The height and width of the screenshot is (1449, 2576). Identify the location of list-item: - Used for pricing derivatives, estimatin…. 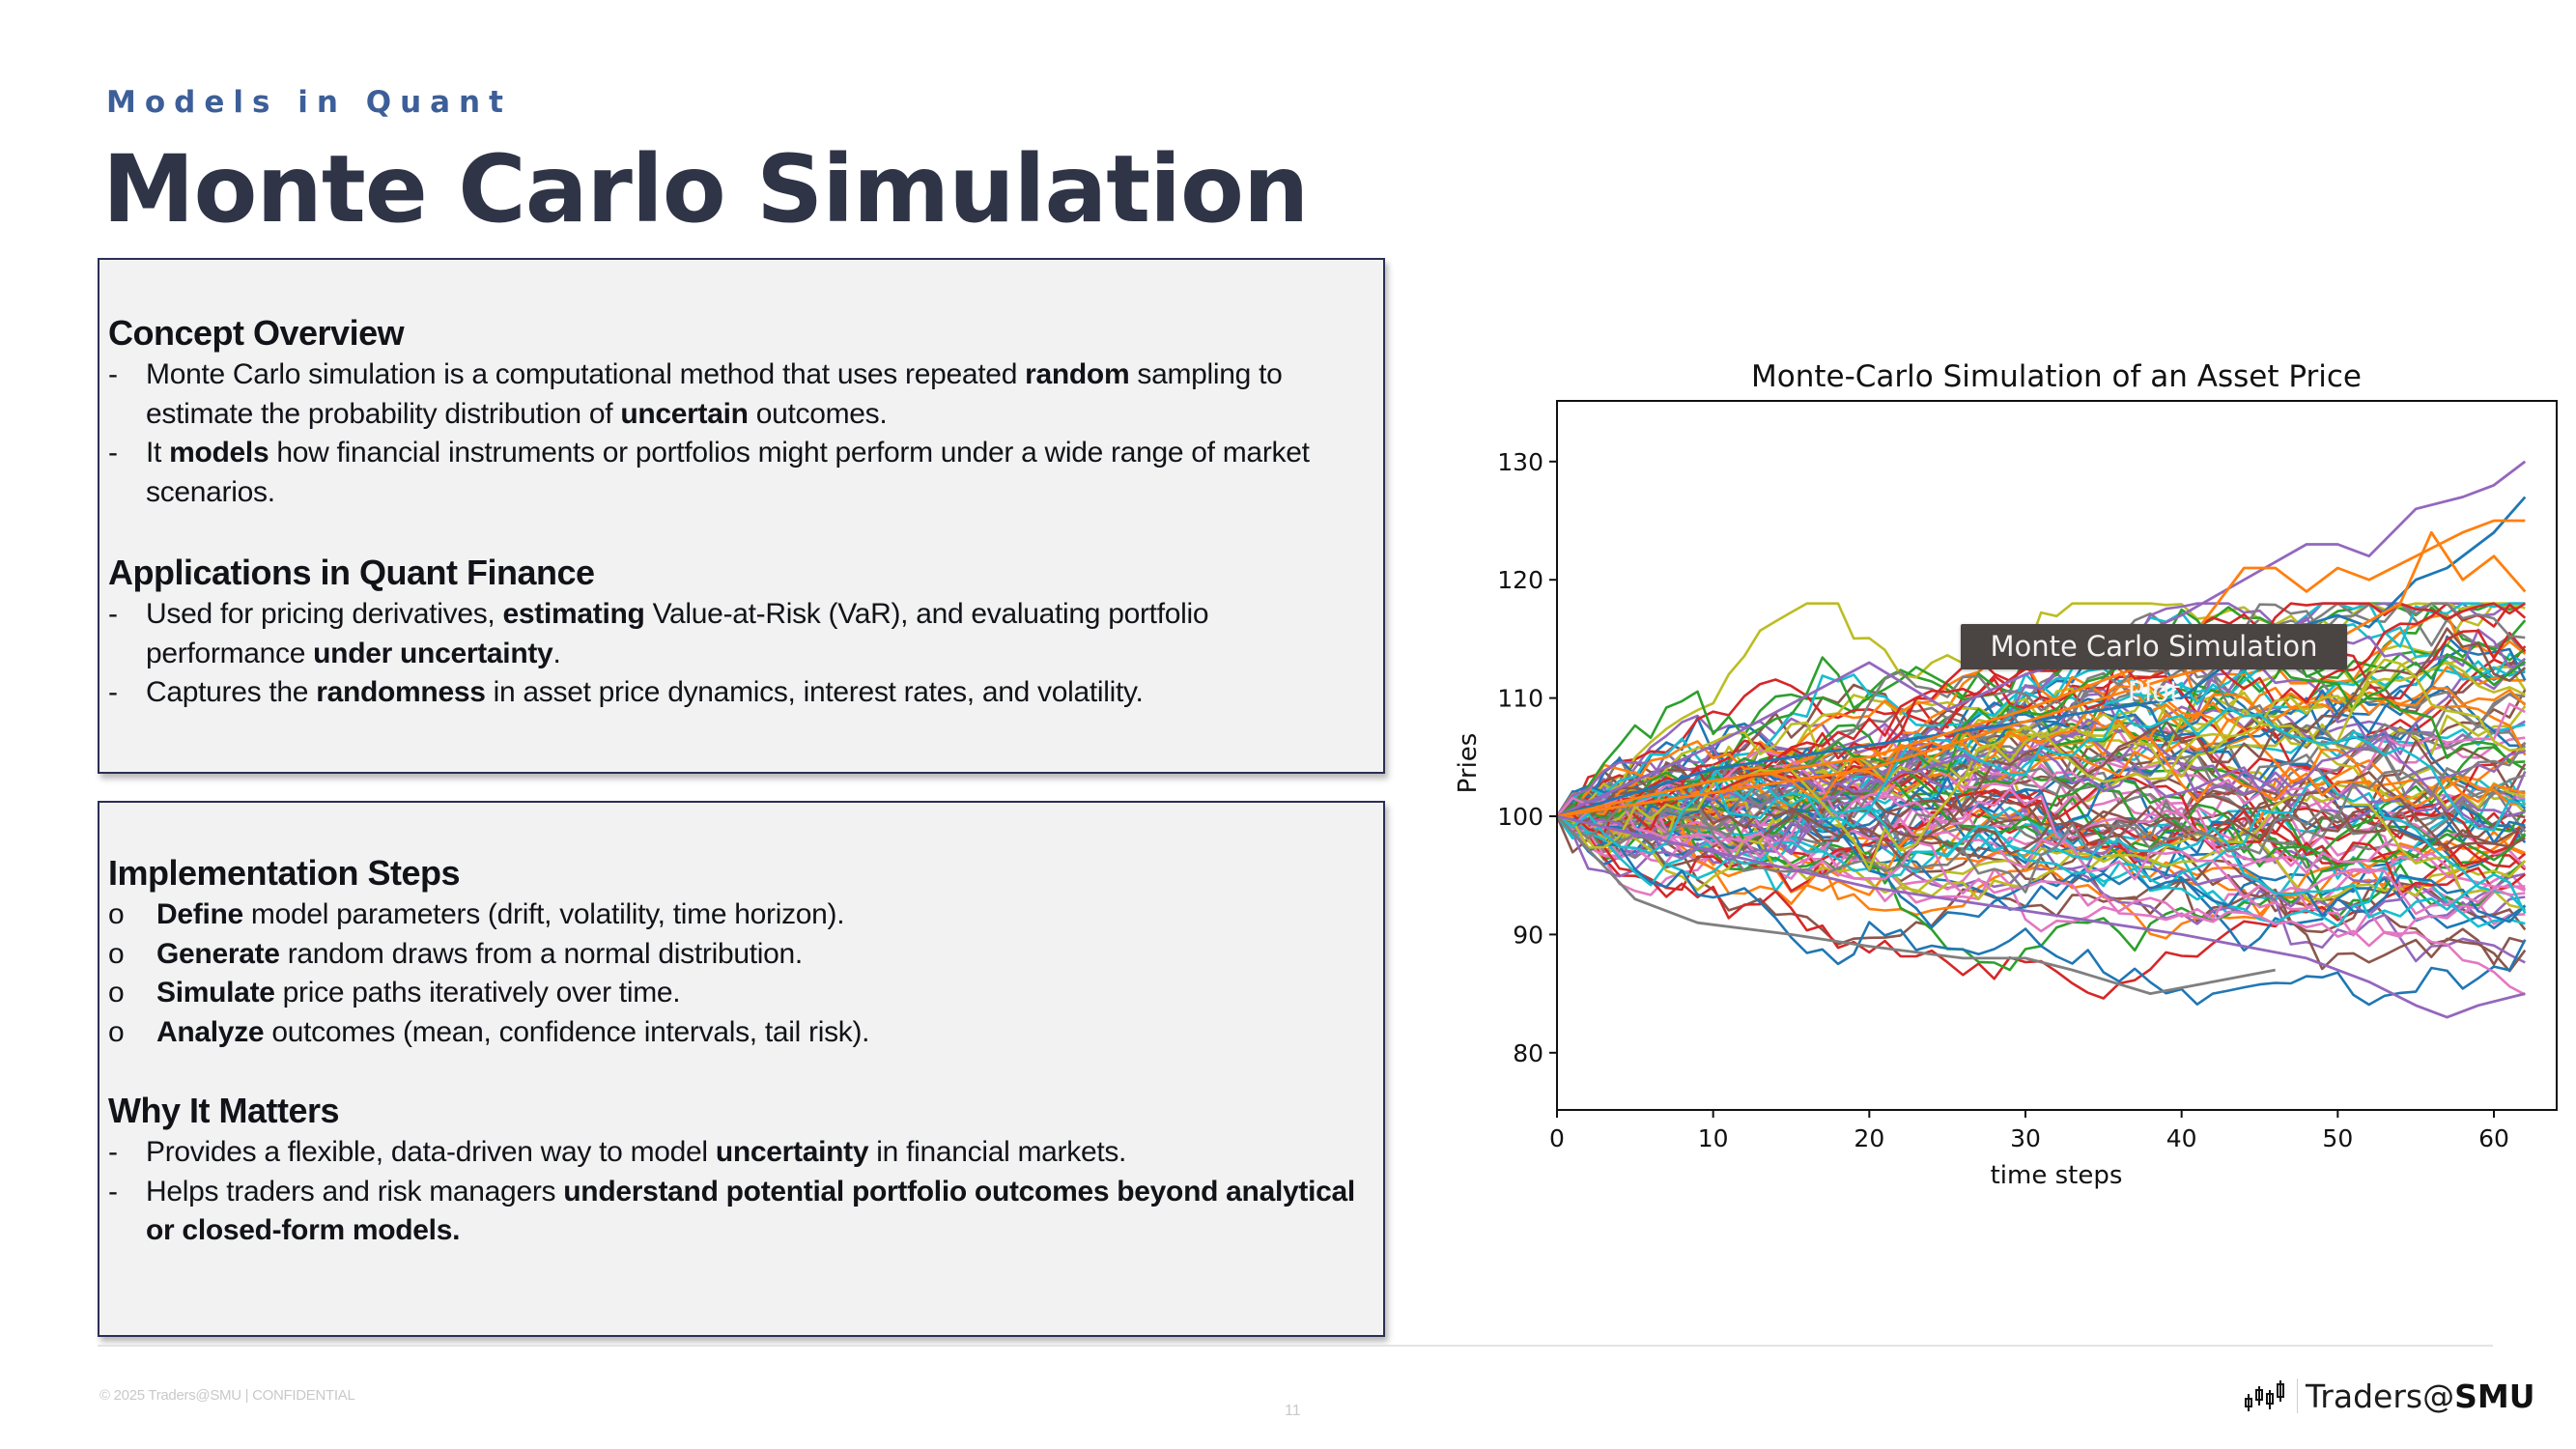
(740, 634).